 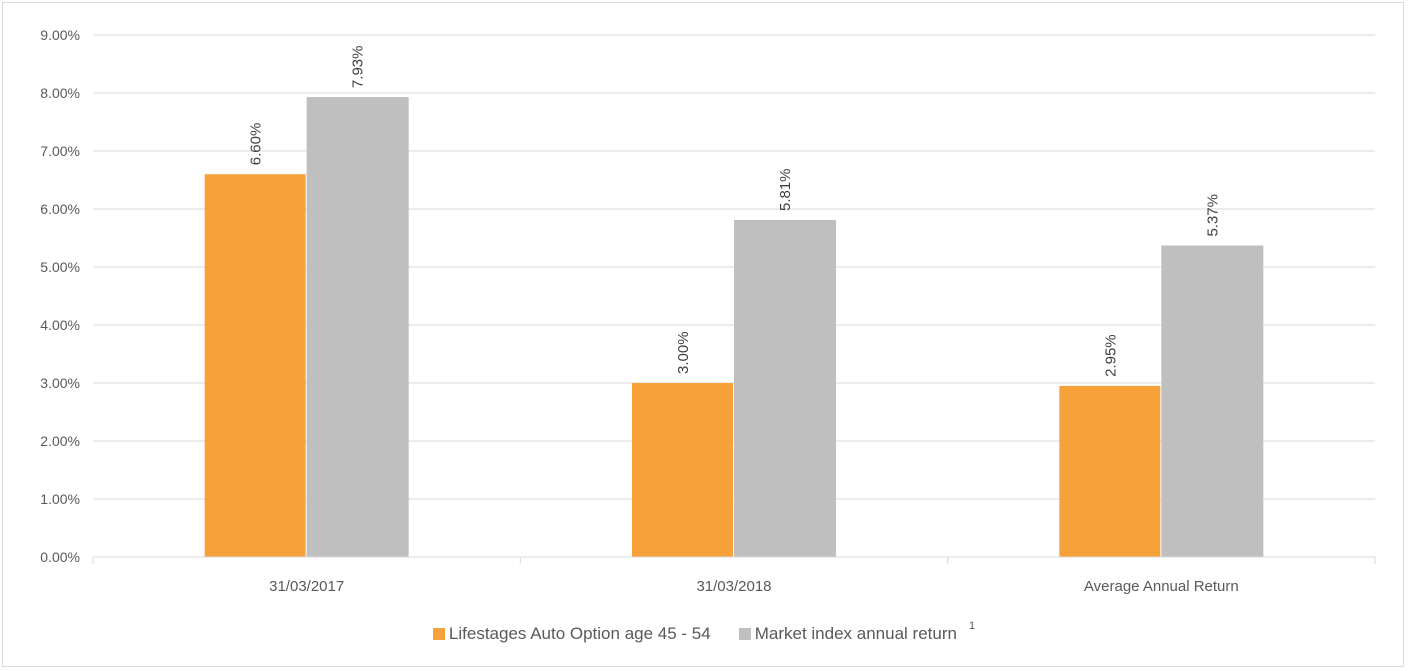 I want to click on y-tick-label: 7.00%, so click(x=60, y=151).